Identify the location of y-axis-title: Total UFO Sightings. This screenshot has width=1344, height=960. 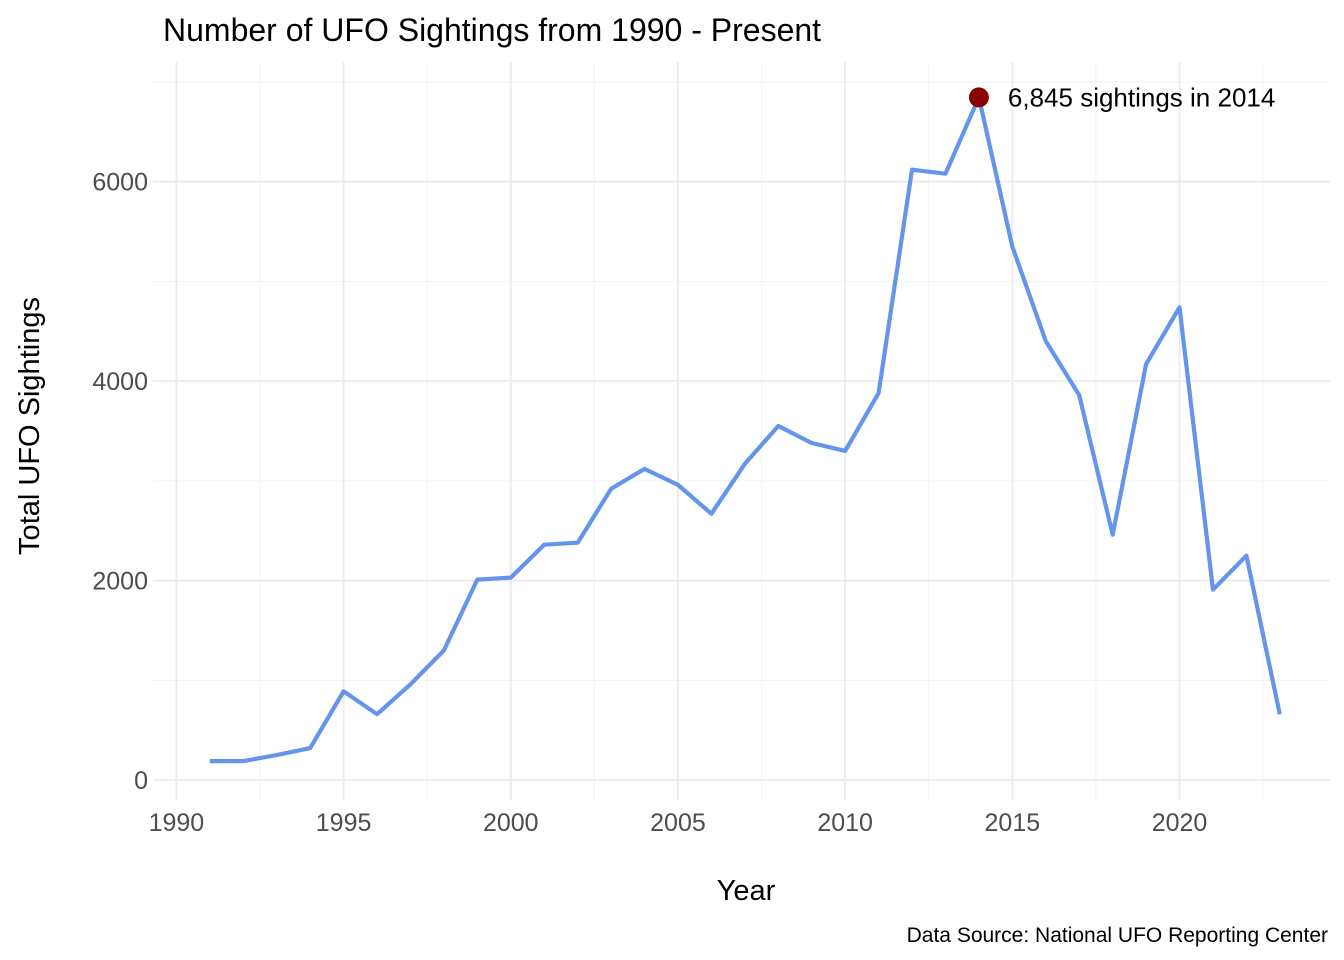
(30, 426).